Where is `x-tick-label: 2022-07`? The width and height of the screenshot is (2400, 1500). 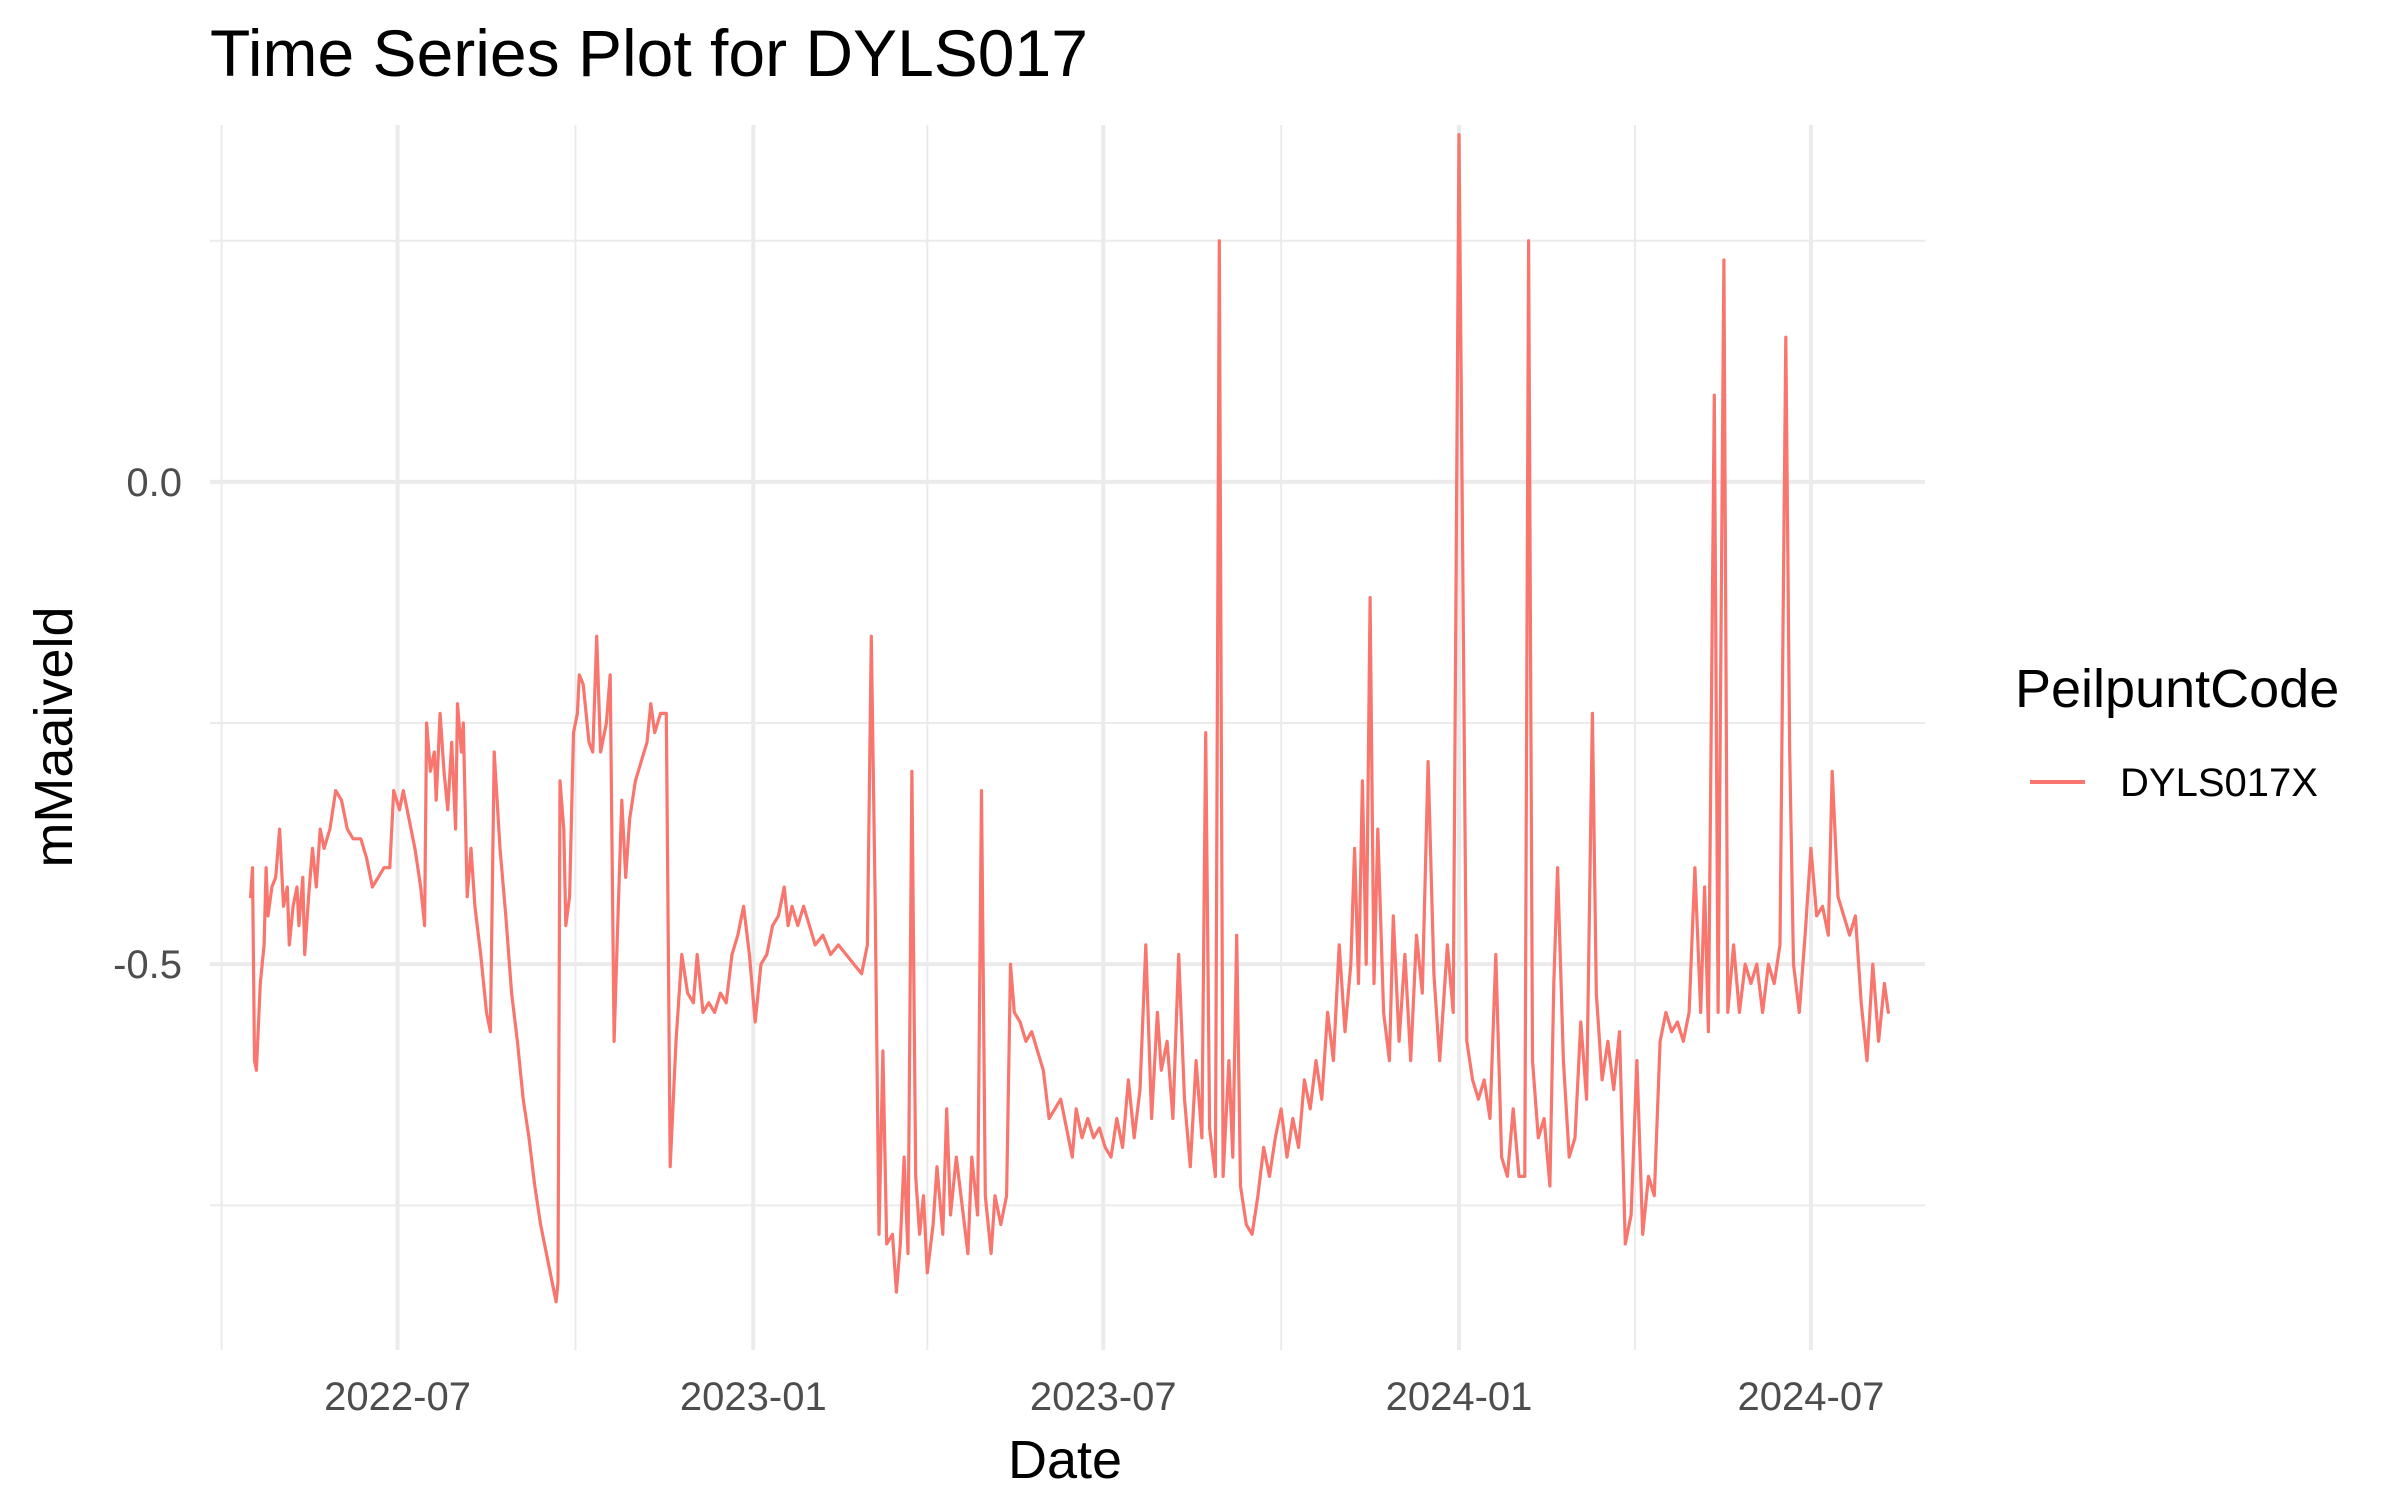
x-tick-label: 2022-07 is located at coordinates (397, 1397).